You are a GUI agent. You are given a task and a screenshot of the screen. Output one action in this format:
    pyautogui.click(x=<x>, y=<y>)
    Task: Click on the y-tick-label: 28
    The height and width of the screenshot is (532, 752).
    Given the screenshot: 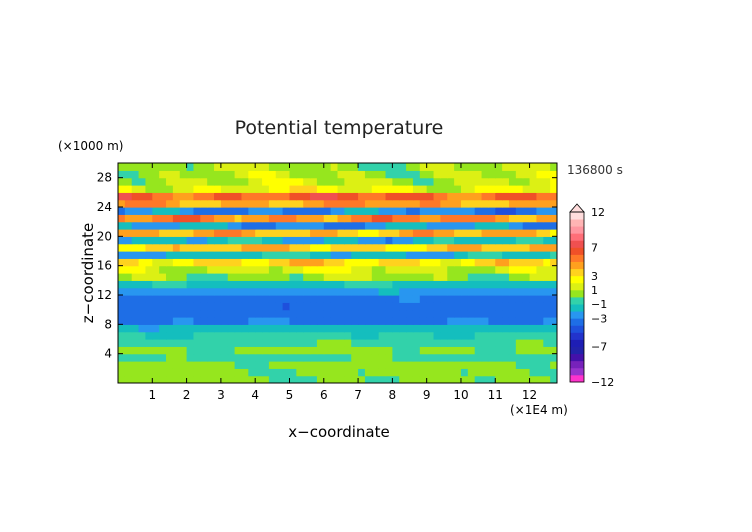 What is the action you would take?
    pyautogui.click(x=104, y=178)
    